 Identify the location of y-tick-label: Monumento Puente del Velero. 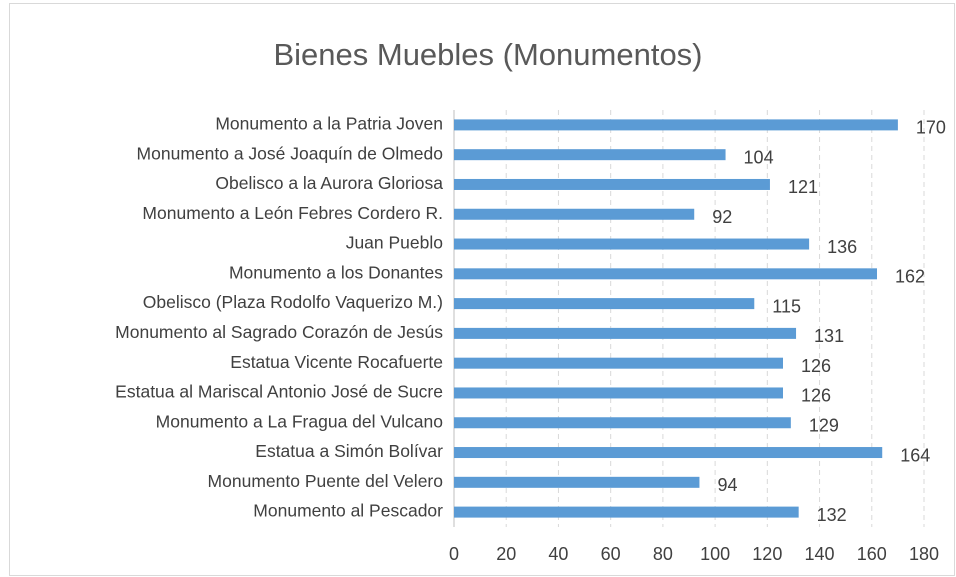
(325, 481).